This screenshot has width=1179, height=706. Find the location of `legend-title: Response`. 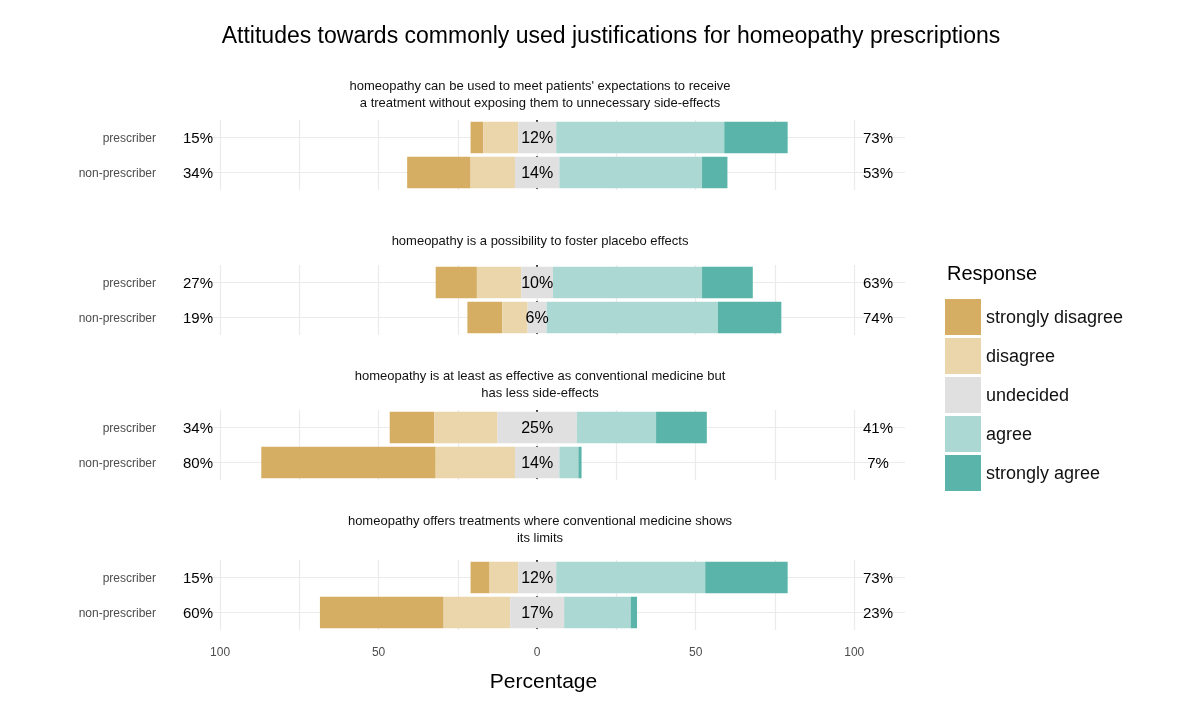

legend-title: Response is located at coordinates (992, 273).